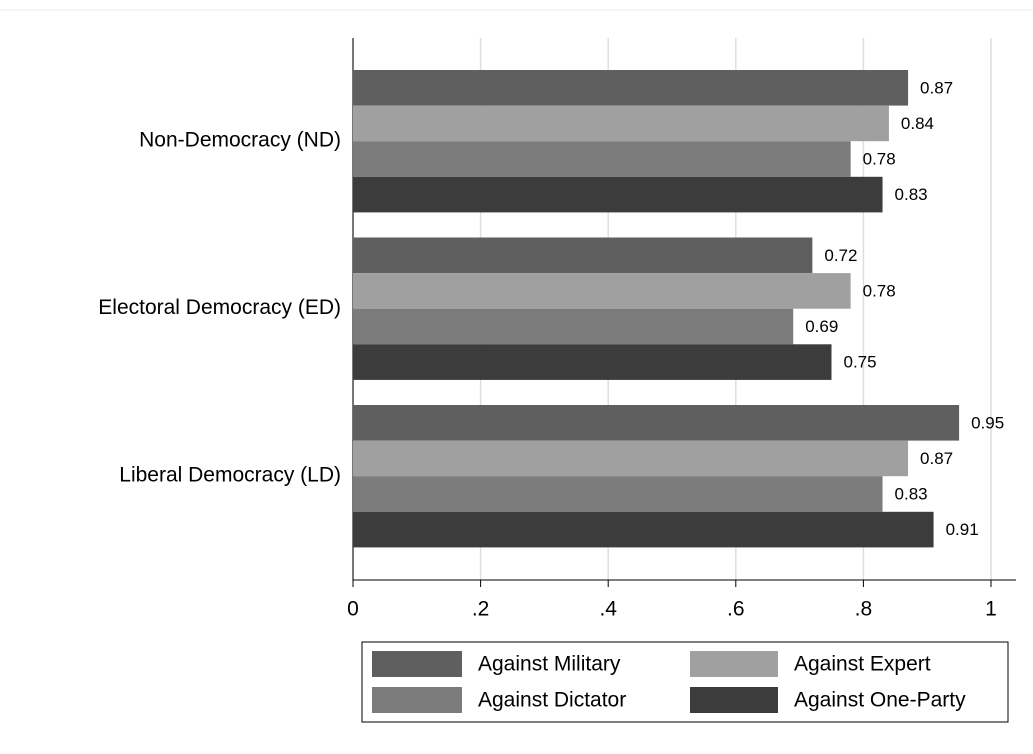  Describe the element at coordinates (481, 609) in the screenshot. I see `x-tick-label: .2` at that location.